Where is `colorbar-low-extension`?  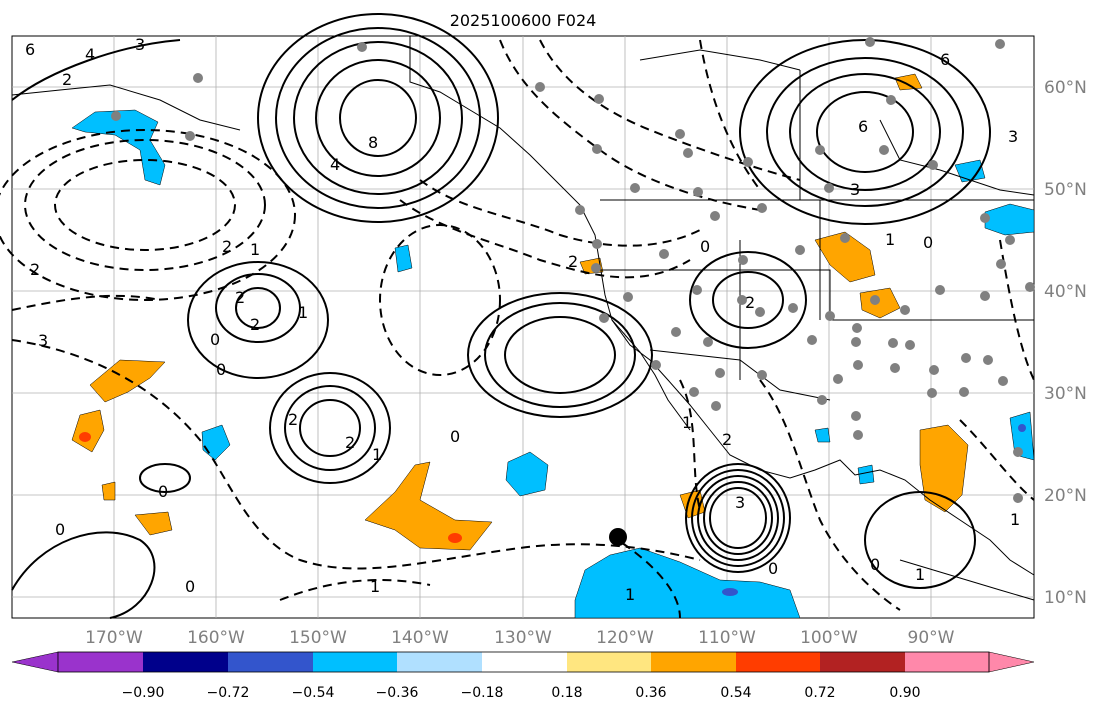 colorbar-low-extension is located at coordinates (35, 662).